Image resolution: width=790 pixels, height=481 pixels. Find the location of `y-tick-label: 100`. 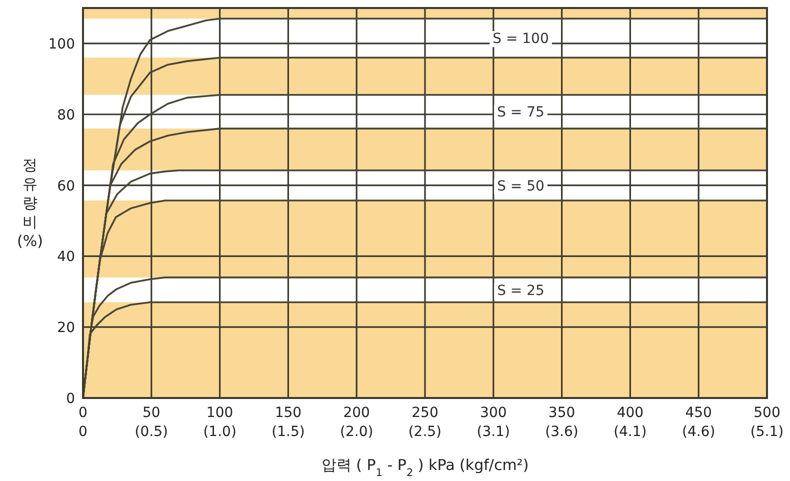

y-tick-label: 100 is located at coordinates (61, 44).